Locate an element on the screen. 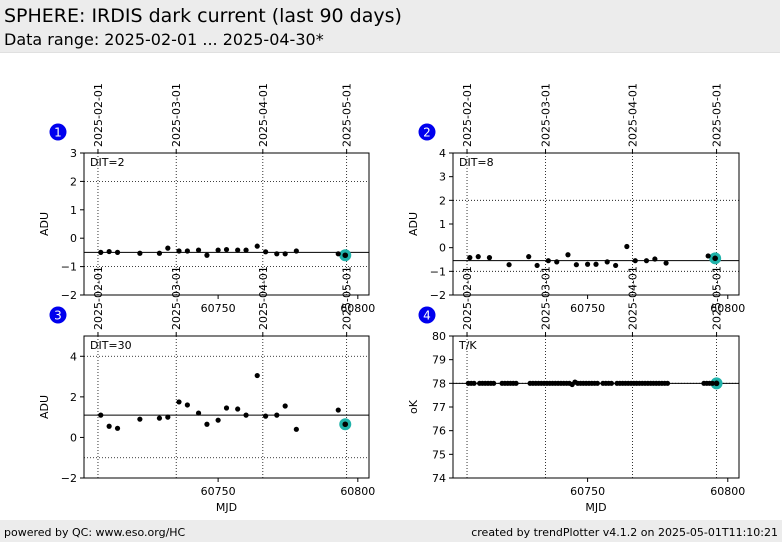 Image resolution: width=782 pixels, height=542 pixels. date-tick-label: 2025-04-01 is located at coordinates (263, 298).